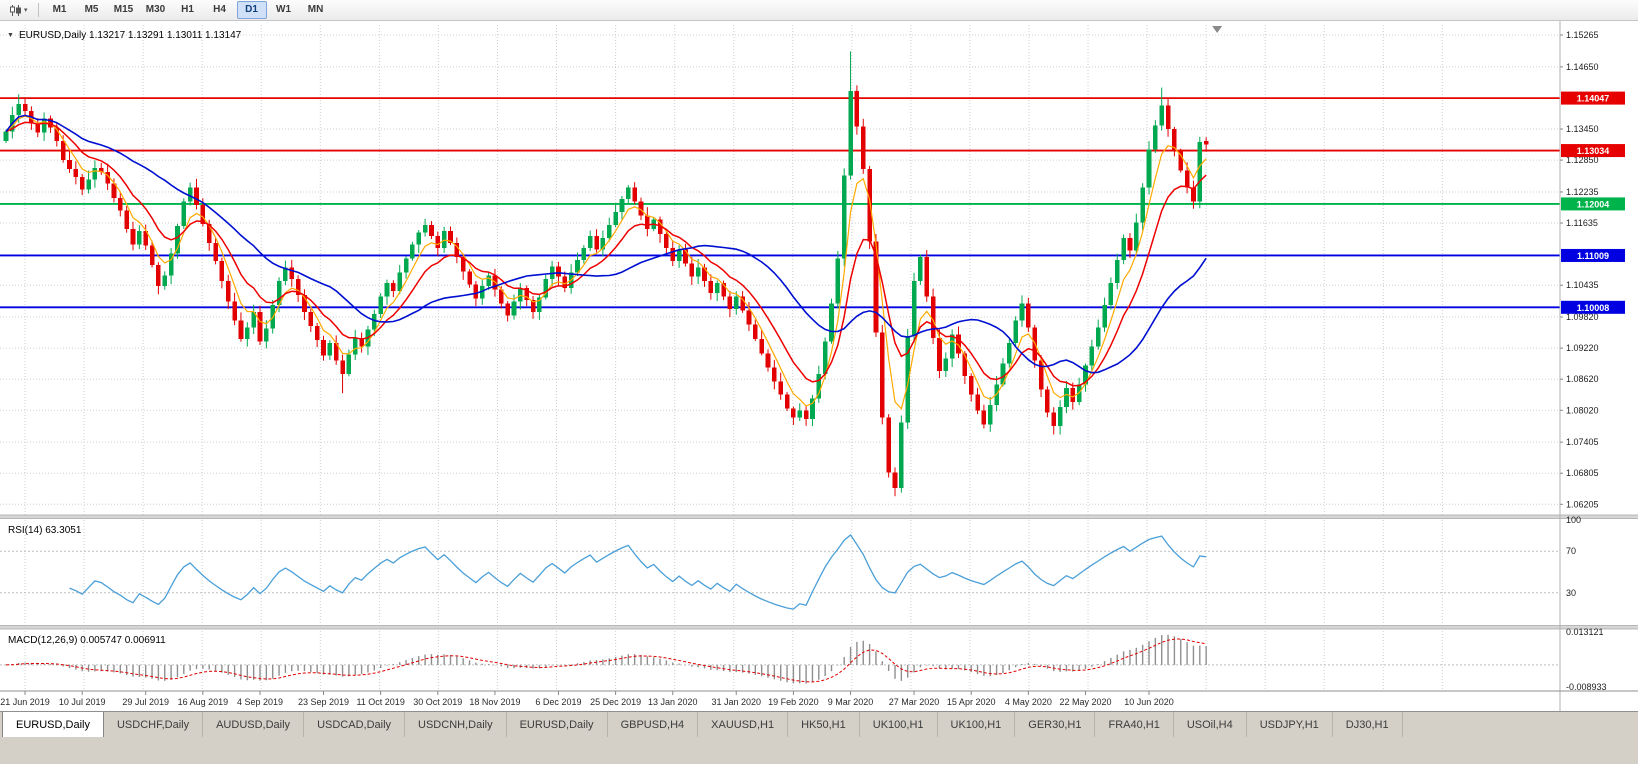 Image resolution: width=1638 pixels, height=764 pixels. I want to click on chart-tab-usoil-h4: USOil,H4, so click(1210, 724).